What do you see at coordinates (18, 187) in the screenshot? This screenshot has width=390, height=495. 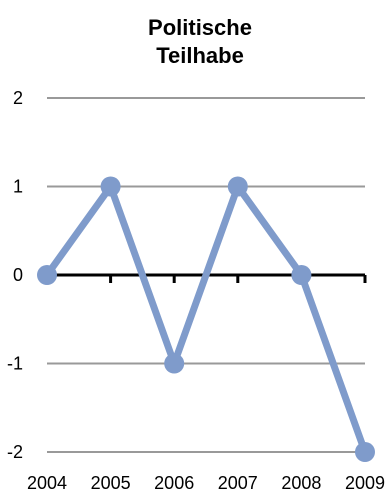 I see `y-tick-label: 1` at bounding box center [18, 187].